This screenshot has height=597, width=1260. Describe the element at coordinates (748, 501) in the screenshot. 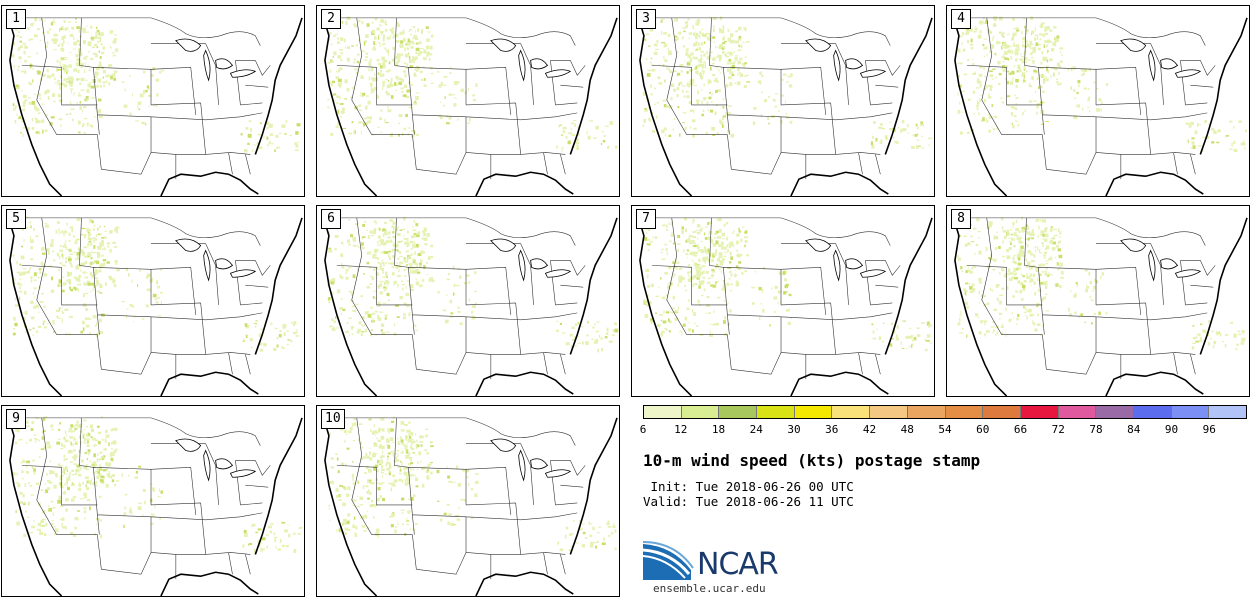

I see `valid-time: Valid: Tue 2018-06-26 11 UTC` at that location.